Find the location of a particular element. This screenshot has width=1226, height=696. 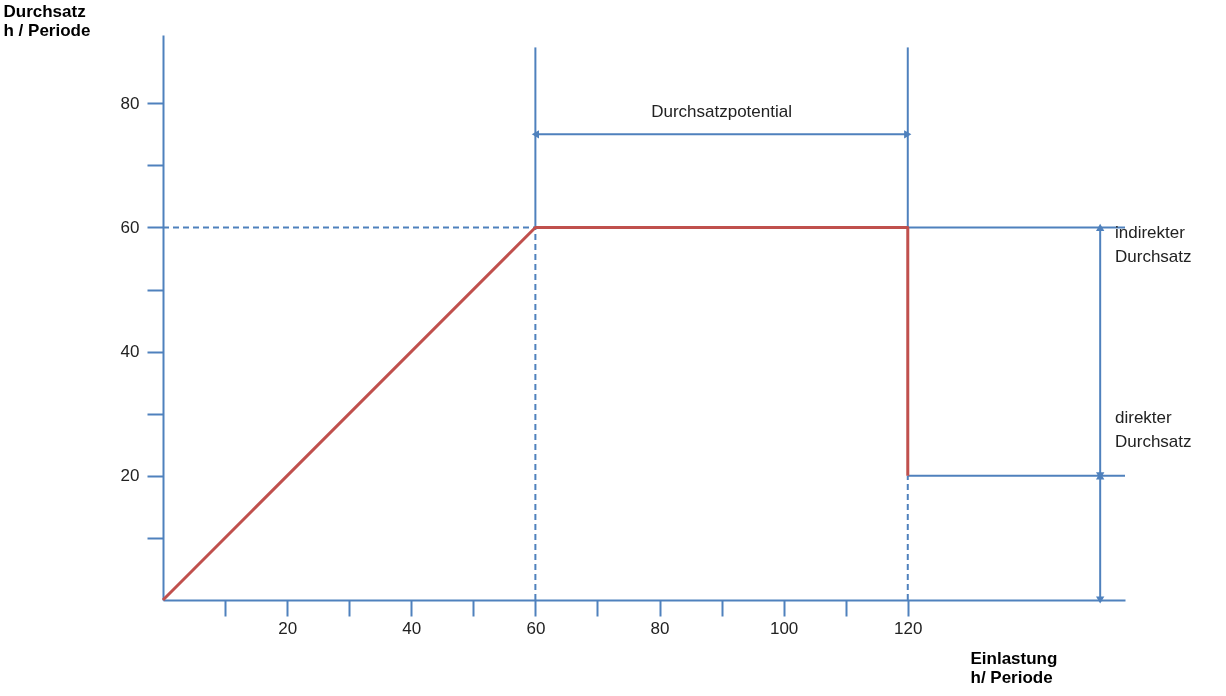

y-tick-label: 40 is located at coordinates (130, 352).